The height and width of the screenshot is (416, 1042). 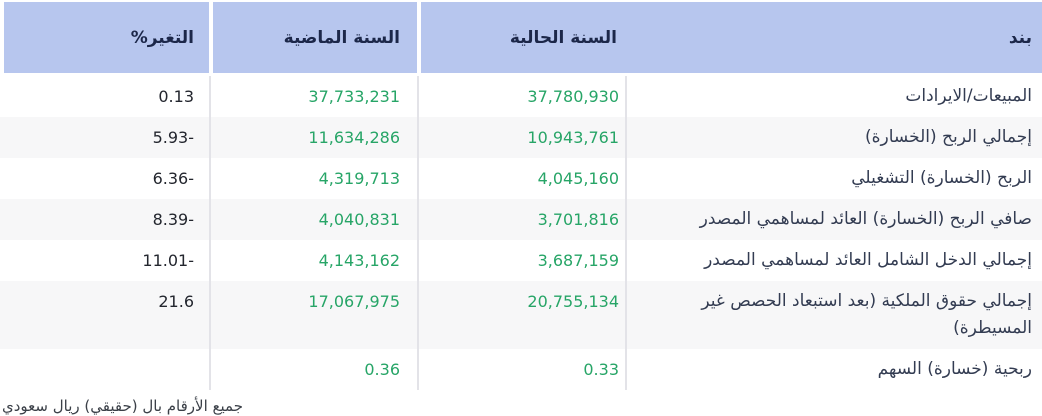 What do you see at coordinates (833, 96) in the screenshot?
I see `cell-item: المبيعات/الايرادات` at bounding box center [833, 96].